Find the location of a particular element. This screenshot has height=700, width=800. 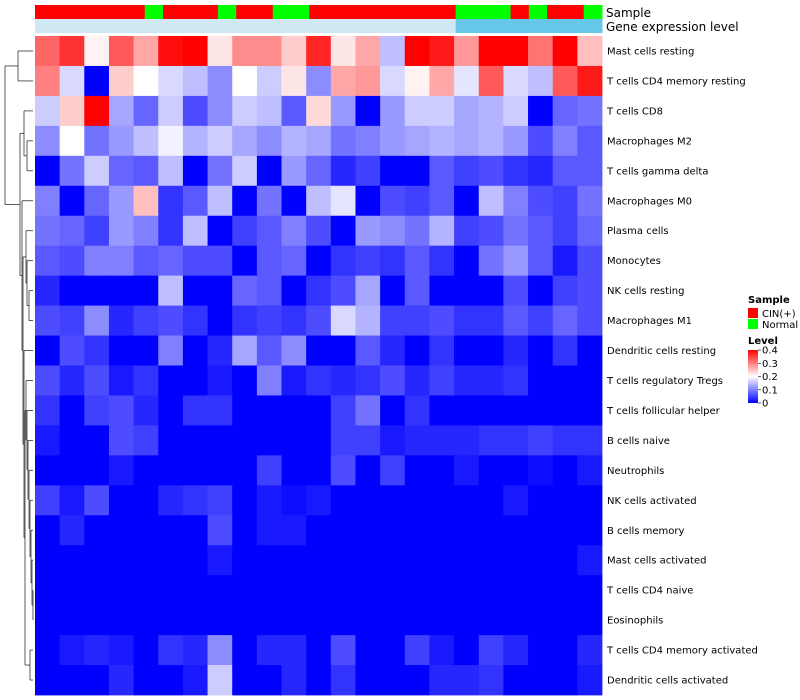

legend-tick-label: 0.2 is located at coordinates (770, 377).